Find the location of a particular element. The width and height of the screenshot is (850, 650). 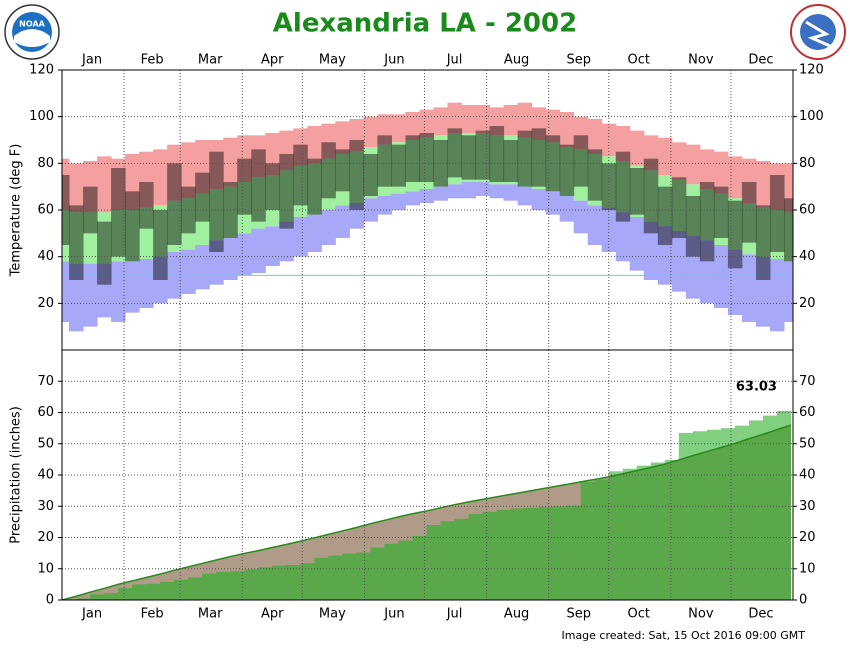

x-tick-label: May is located at coordinates (332, 614).